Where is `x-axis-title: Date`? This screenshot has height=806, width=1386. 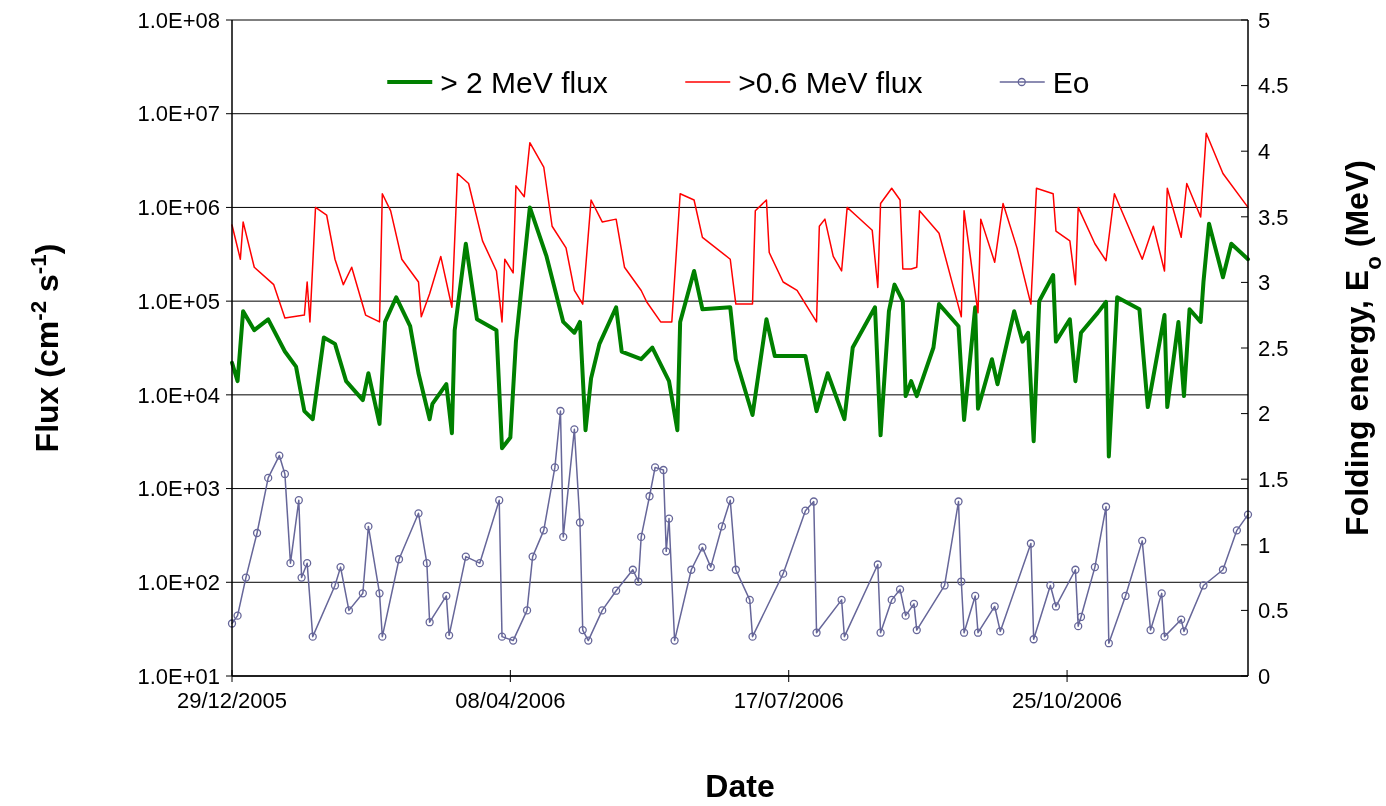
x-axis-title: Date is located at coordinates (740, 786).